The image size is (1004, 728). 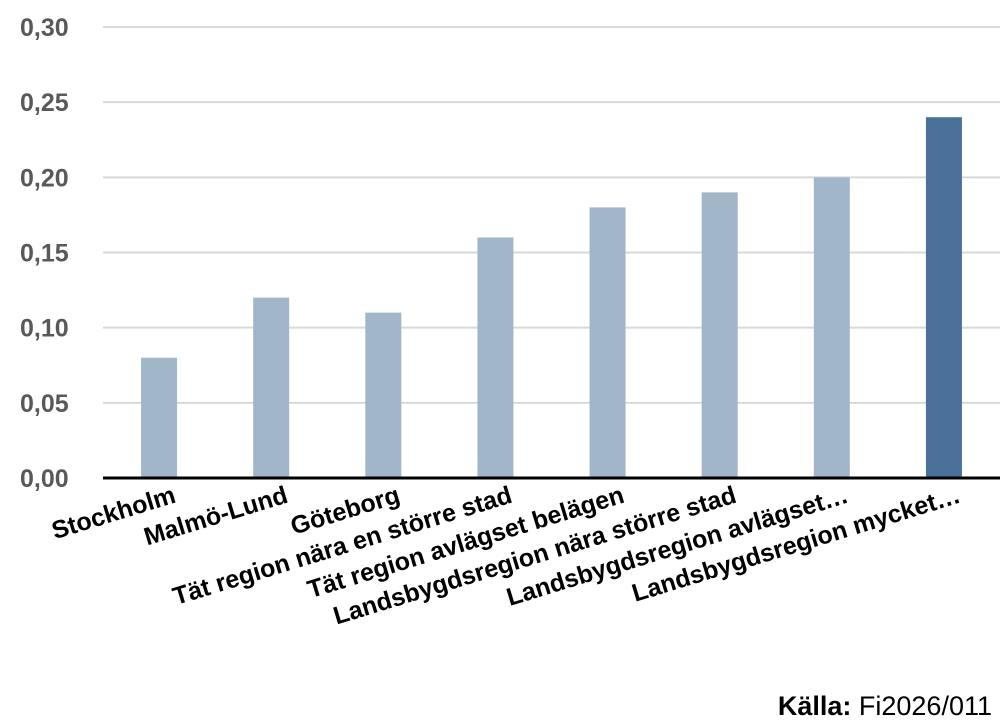 What do you see at coordinates (44, 178) in the screenshot?
I see `y-tick-label: 0,20` at bounding box center [44, 178].